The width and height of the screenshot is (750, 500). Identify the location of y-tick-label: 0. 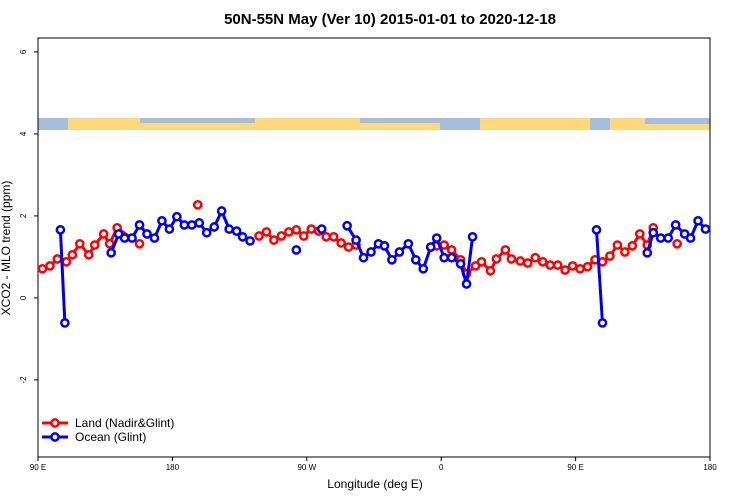
(23, 297).